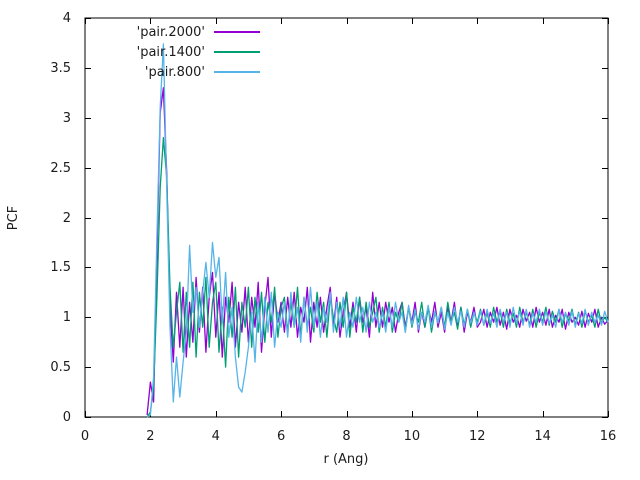 This screenshot has width=640, height=480. What do you see at coordinates (542, 436) in the screenshot?
I see `x-tick-label: 14` at bounding box center [542, 436].